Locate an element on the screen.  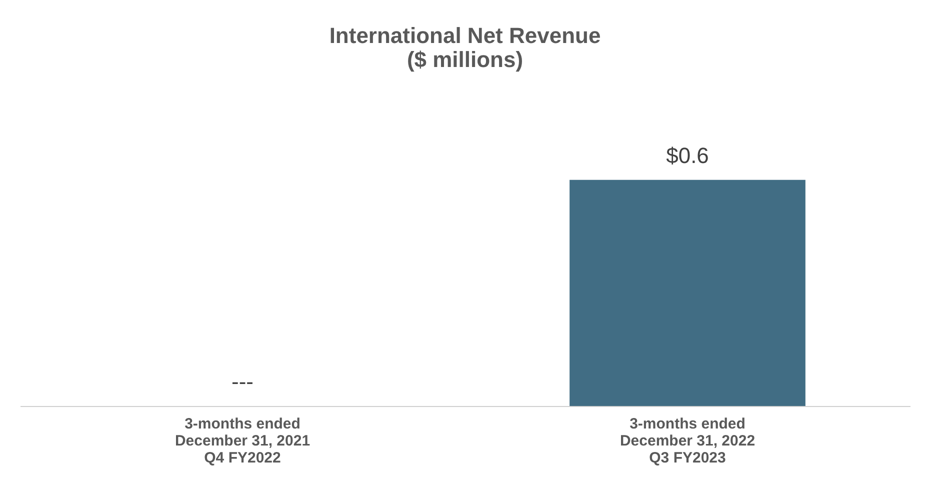
x-tick-label: 3-months ended December 31, 2021 Q4 FY2022 is located at coordinates (242, 441).